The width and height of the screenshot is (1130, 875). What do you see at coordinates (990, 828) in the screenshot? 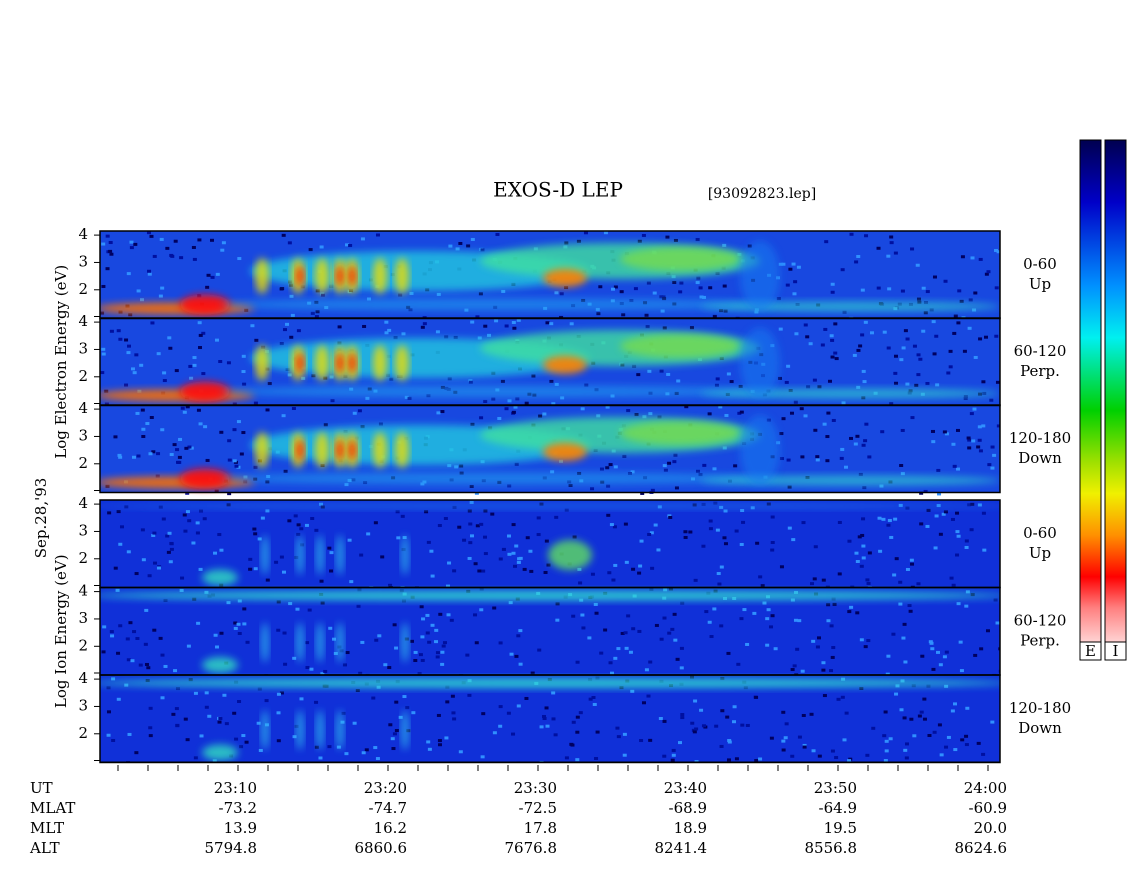
I see `row-value: 20.0` at bounding box center [990, 828].